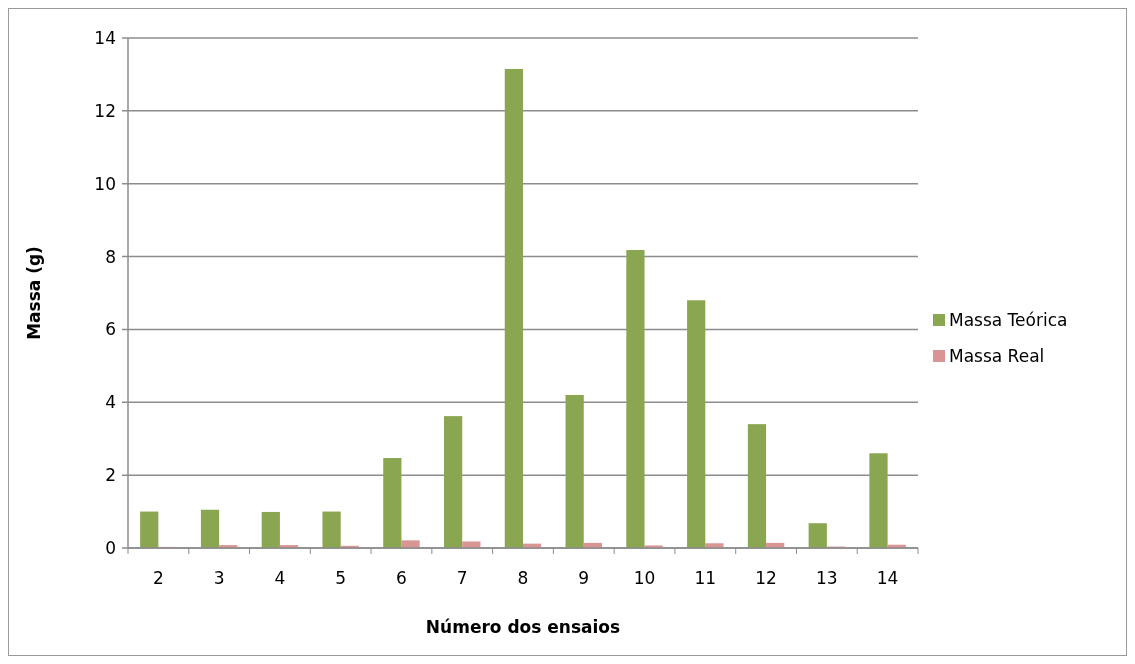 The height and width of the screenshot is (664, 1135). Describe the element at coordinates (523, 627) in the screenshot. I see `x-axis-title: Número dos ensaios` at that location.